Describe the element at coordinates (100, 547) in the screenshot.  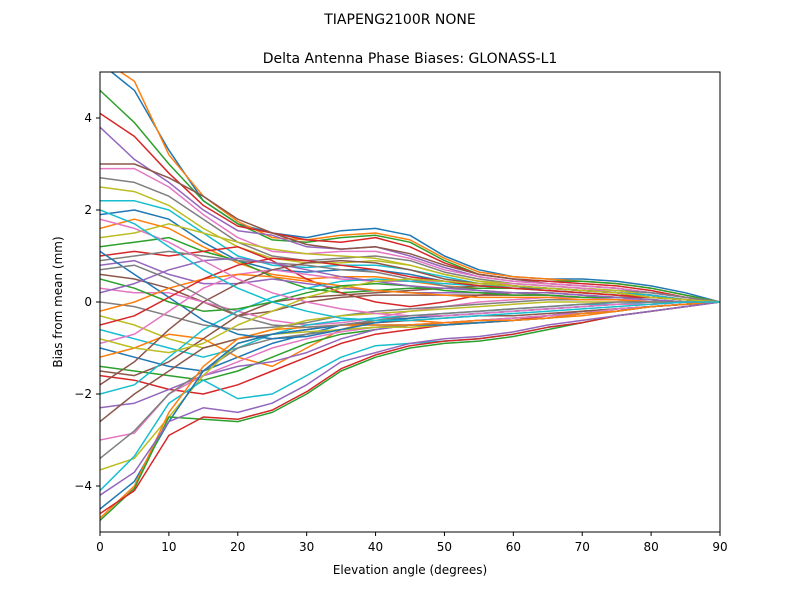
I see `x-tick-label: 0` at that location.